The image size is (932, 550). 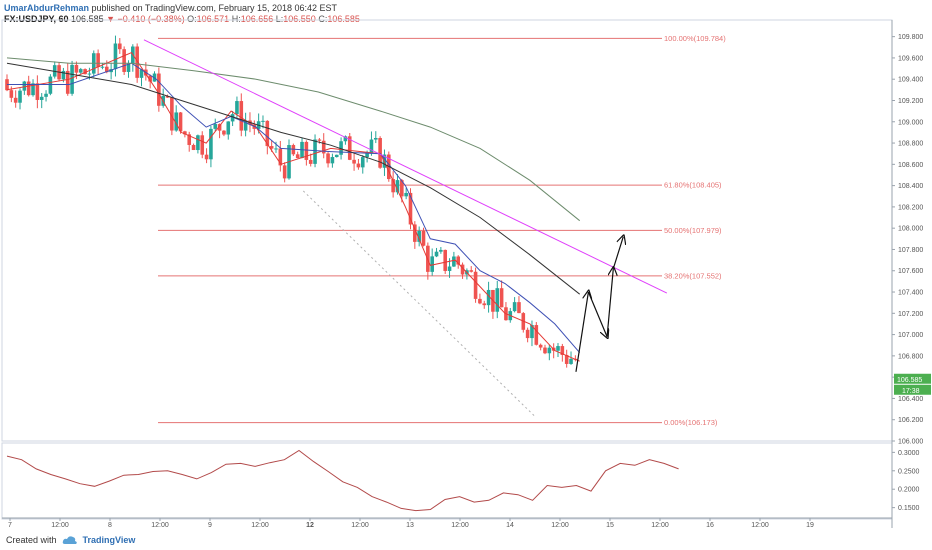 I want to click on y-tick-label: 106.000, so click(x=910, y=442).